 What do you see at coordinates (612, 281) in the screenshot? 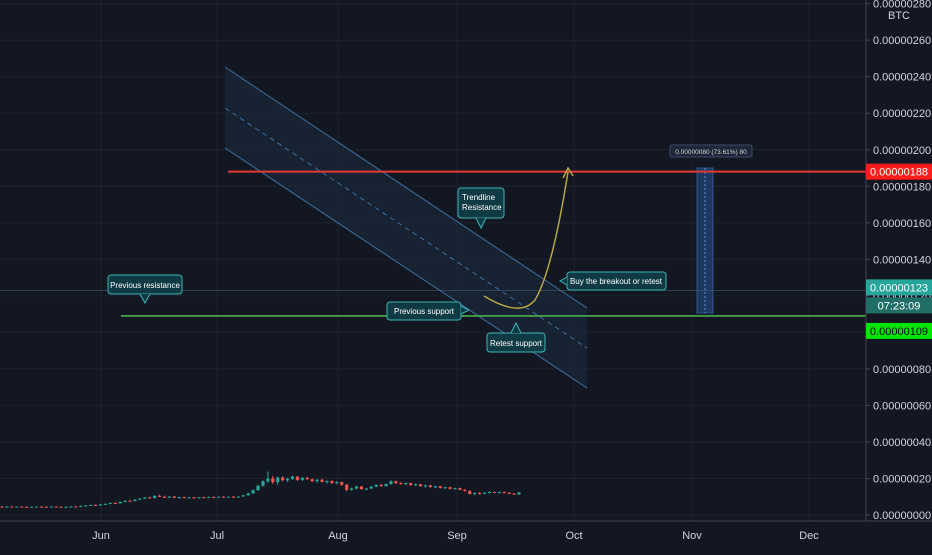
I see `callout-buy-breakout: Buy the breakout or retest` at bounding box center [612, 281].